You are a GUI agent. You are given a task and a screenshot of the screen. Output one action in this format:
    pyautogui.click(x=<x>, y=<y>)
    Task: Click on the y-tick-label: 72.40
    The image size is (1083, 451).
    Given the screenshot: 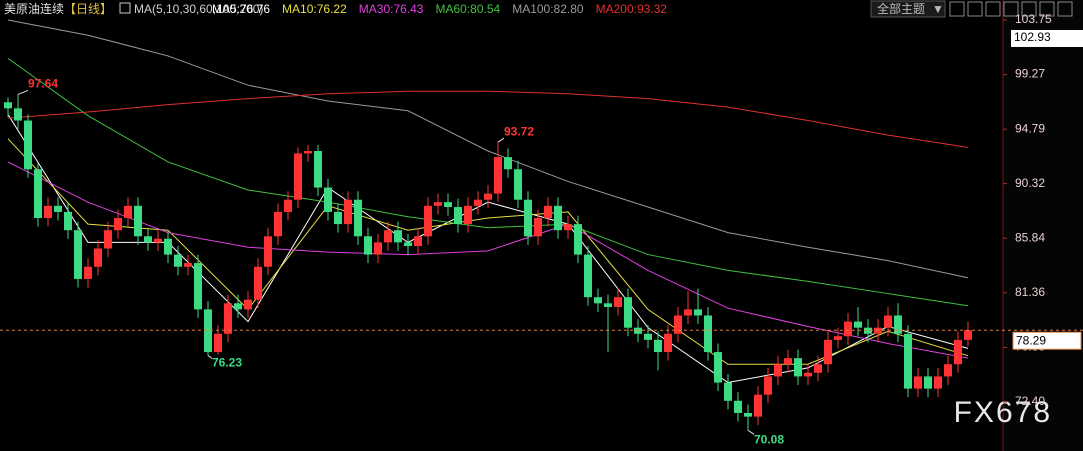 What is the action you would take?
    pyautogui.click(x=1030, y=401)
    